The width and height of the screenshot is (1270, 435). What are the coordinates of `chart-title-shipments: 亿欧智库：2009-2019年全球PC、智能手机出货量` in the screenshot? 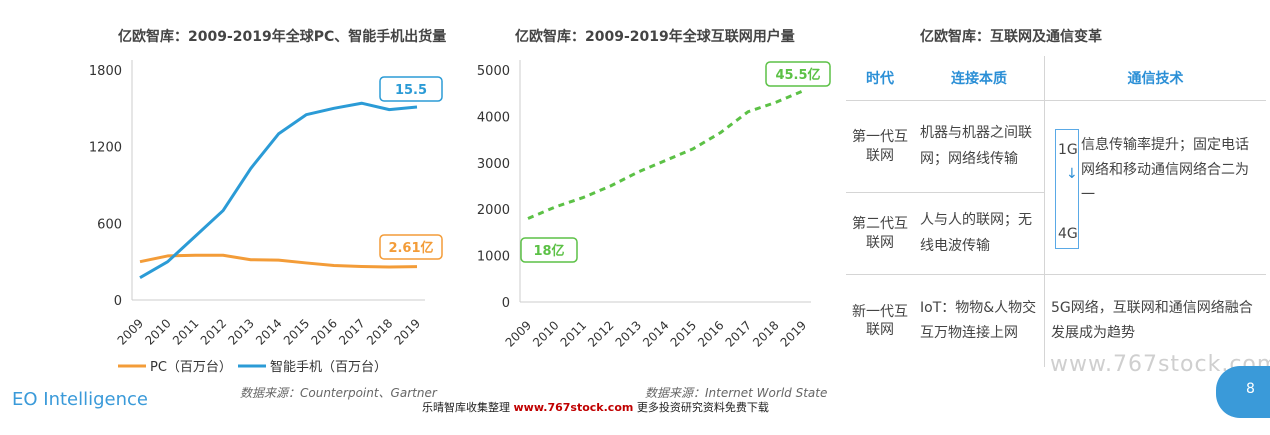 It's located at (282, 37).